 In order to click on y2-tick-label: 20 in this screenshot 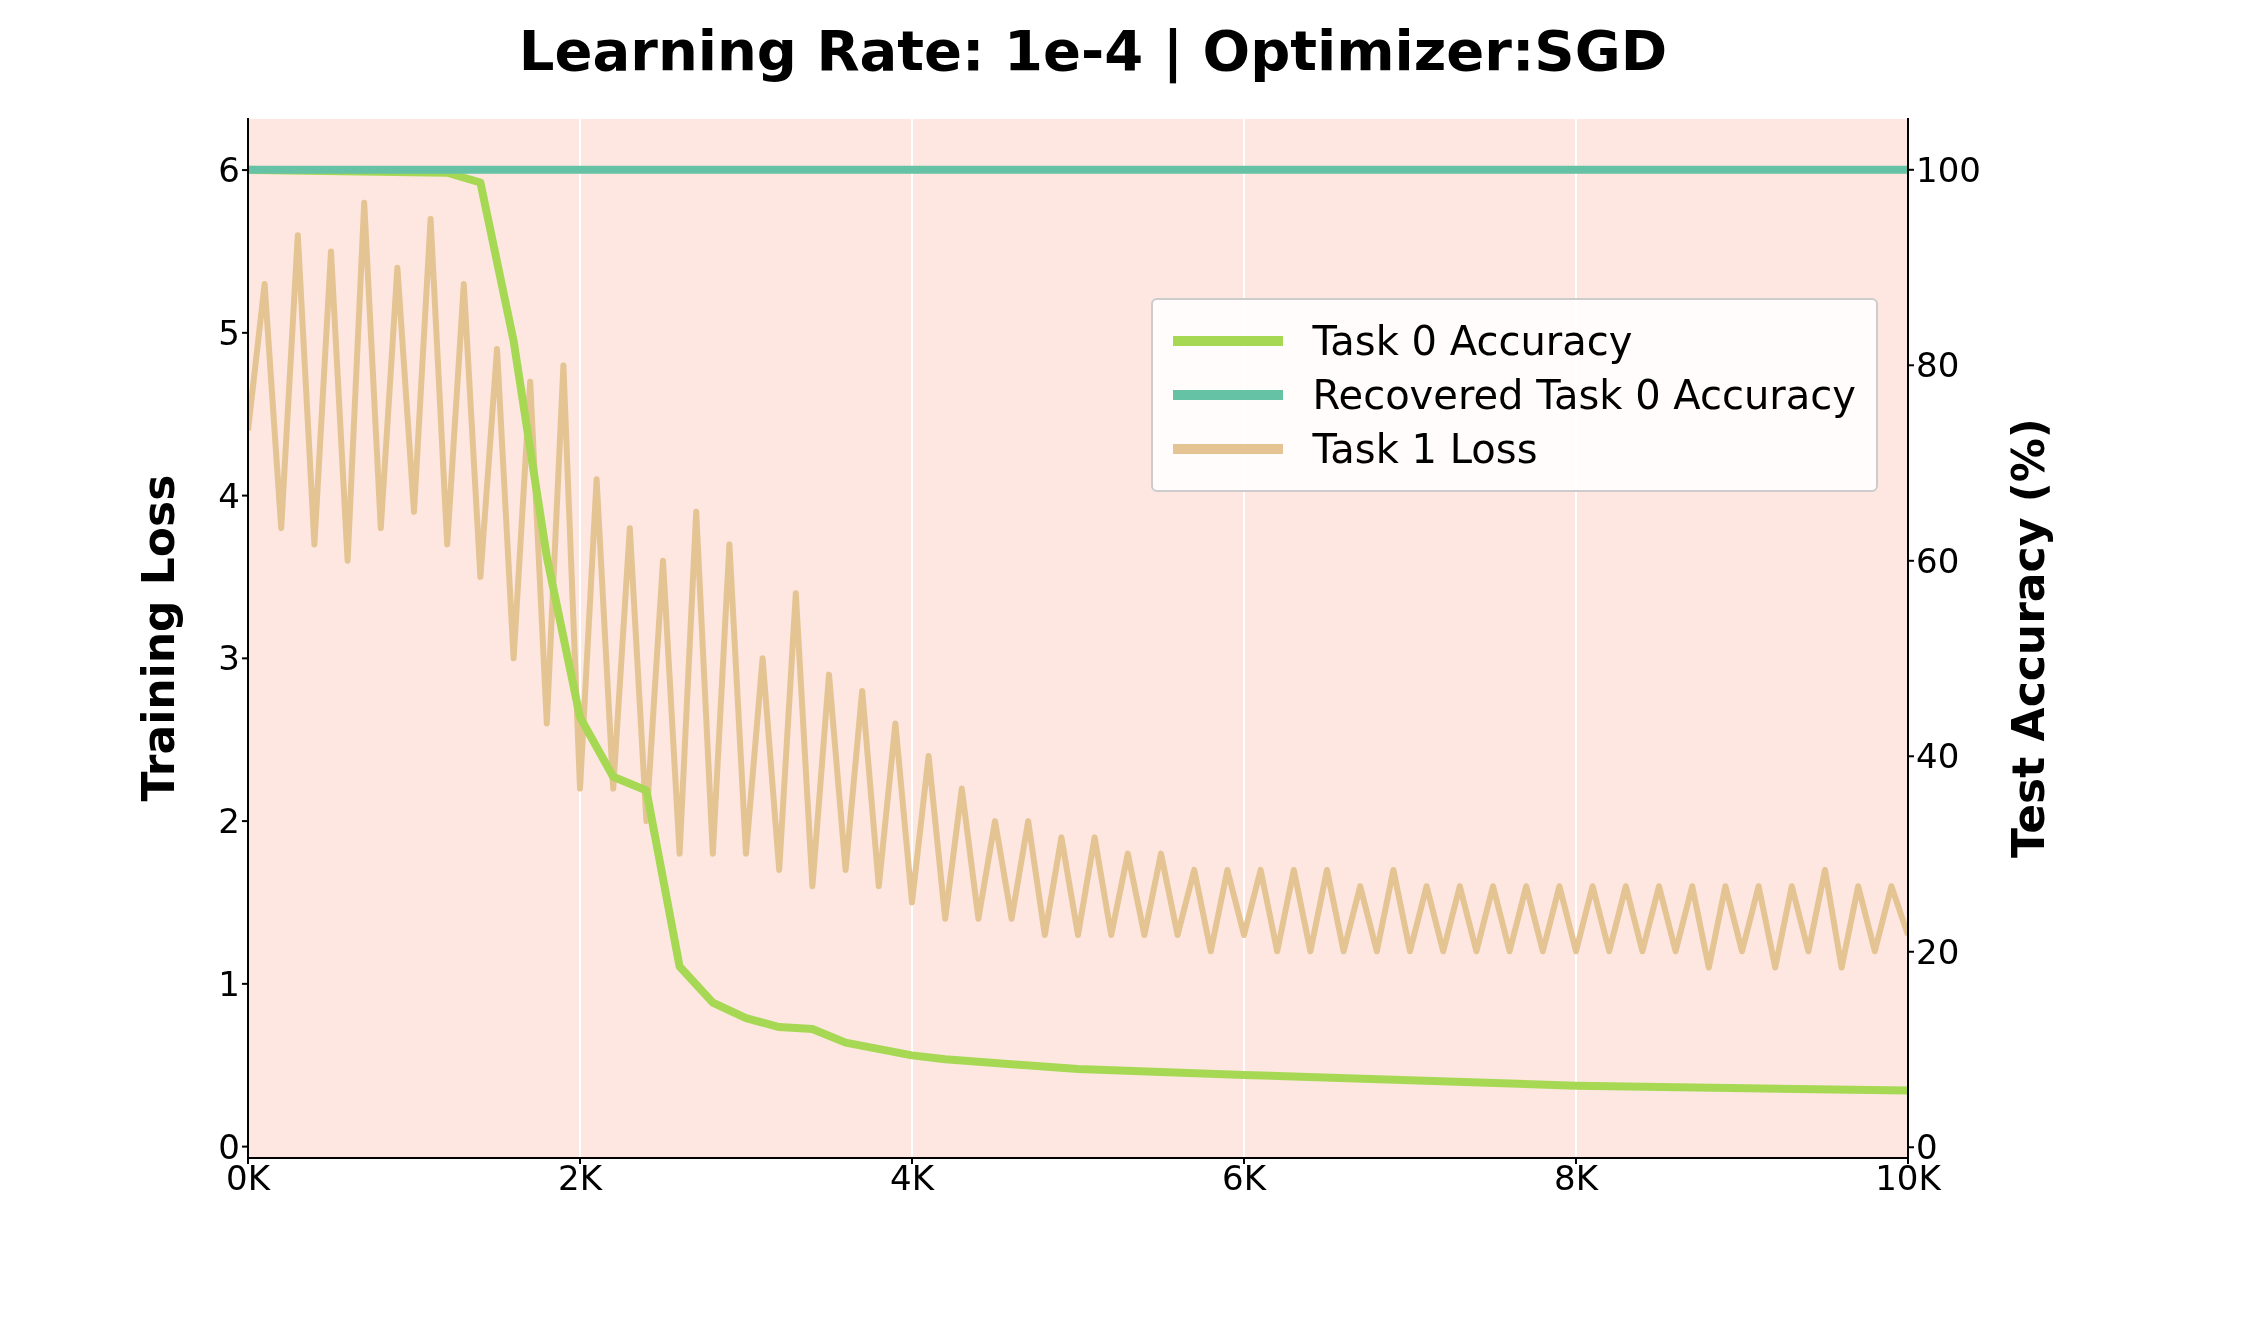, I will do `click(1938, 951)`.